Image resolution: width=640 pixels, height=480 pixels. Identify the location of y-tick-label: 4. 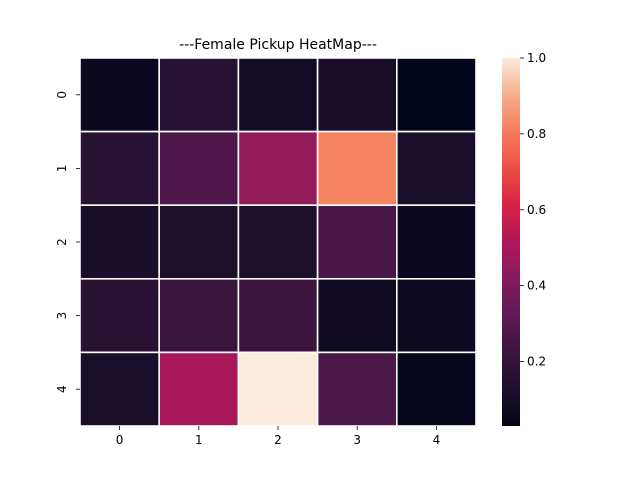
(62, 389).